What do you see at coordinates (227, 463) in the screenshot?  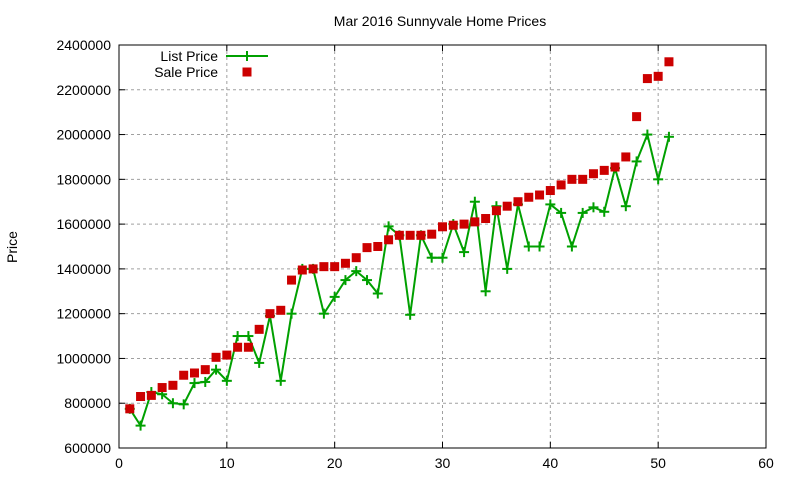 I see `x-tick-label: 10` at bounding box center [227, 463].